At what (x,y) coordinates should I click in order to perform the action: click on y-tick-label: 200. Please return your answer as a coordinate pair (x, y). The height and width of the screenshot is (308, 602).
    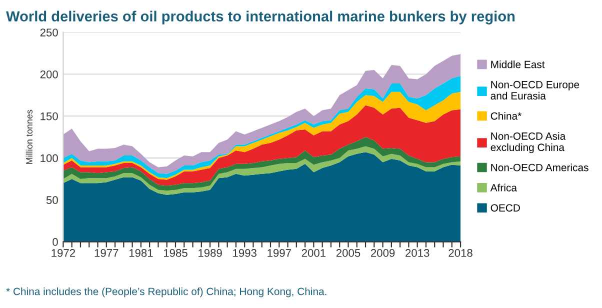
    Looking at the image, I should click on (49, 74).